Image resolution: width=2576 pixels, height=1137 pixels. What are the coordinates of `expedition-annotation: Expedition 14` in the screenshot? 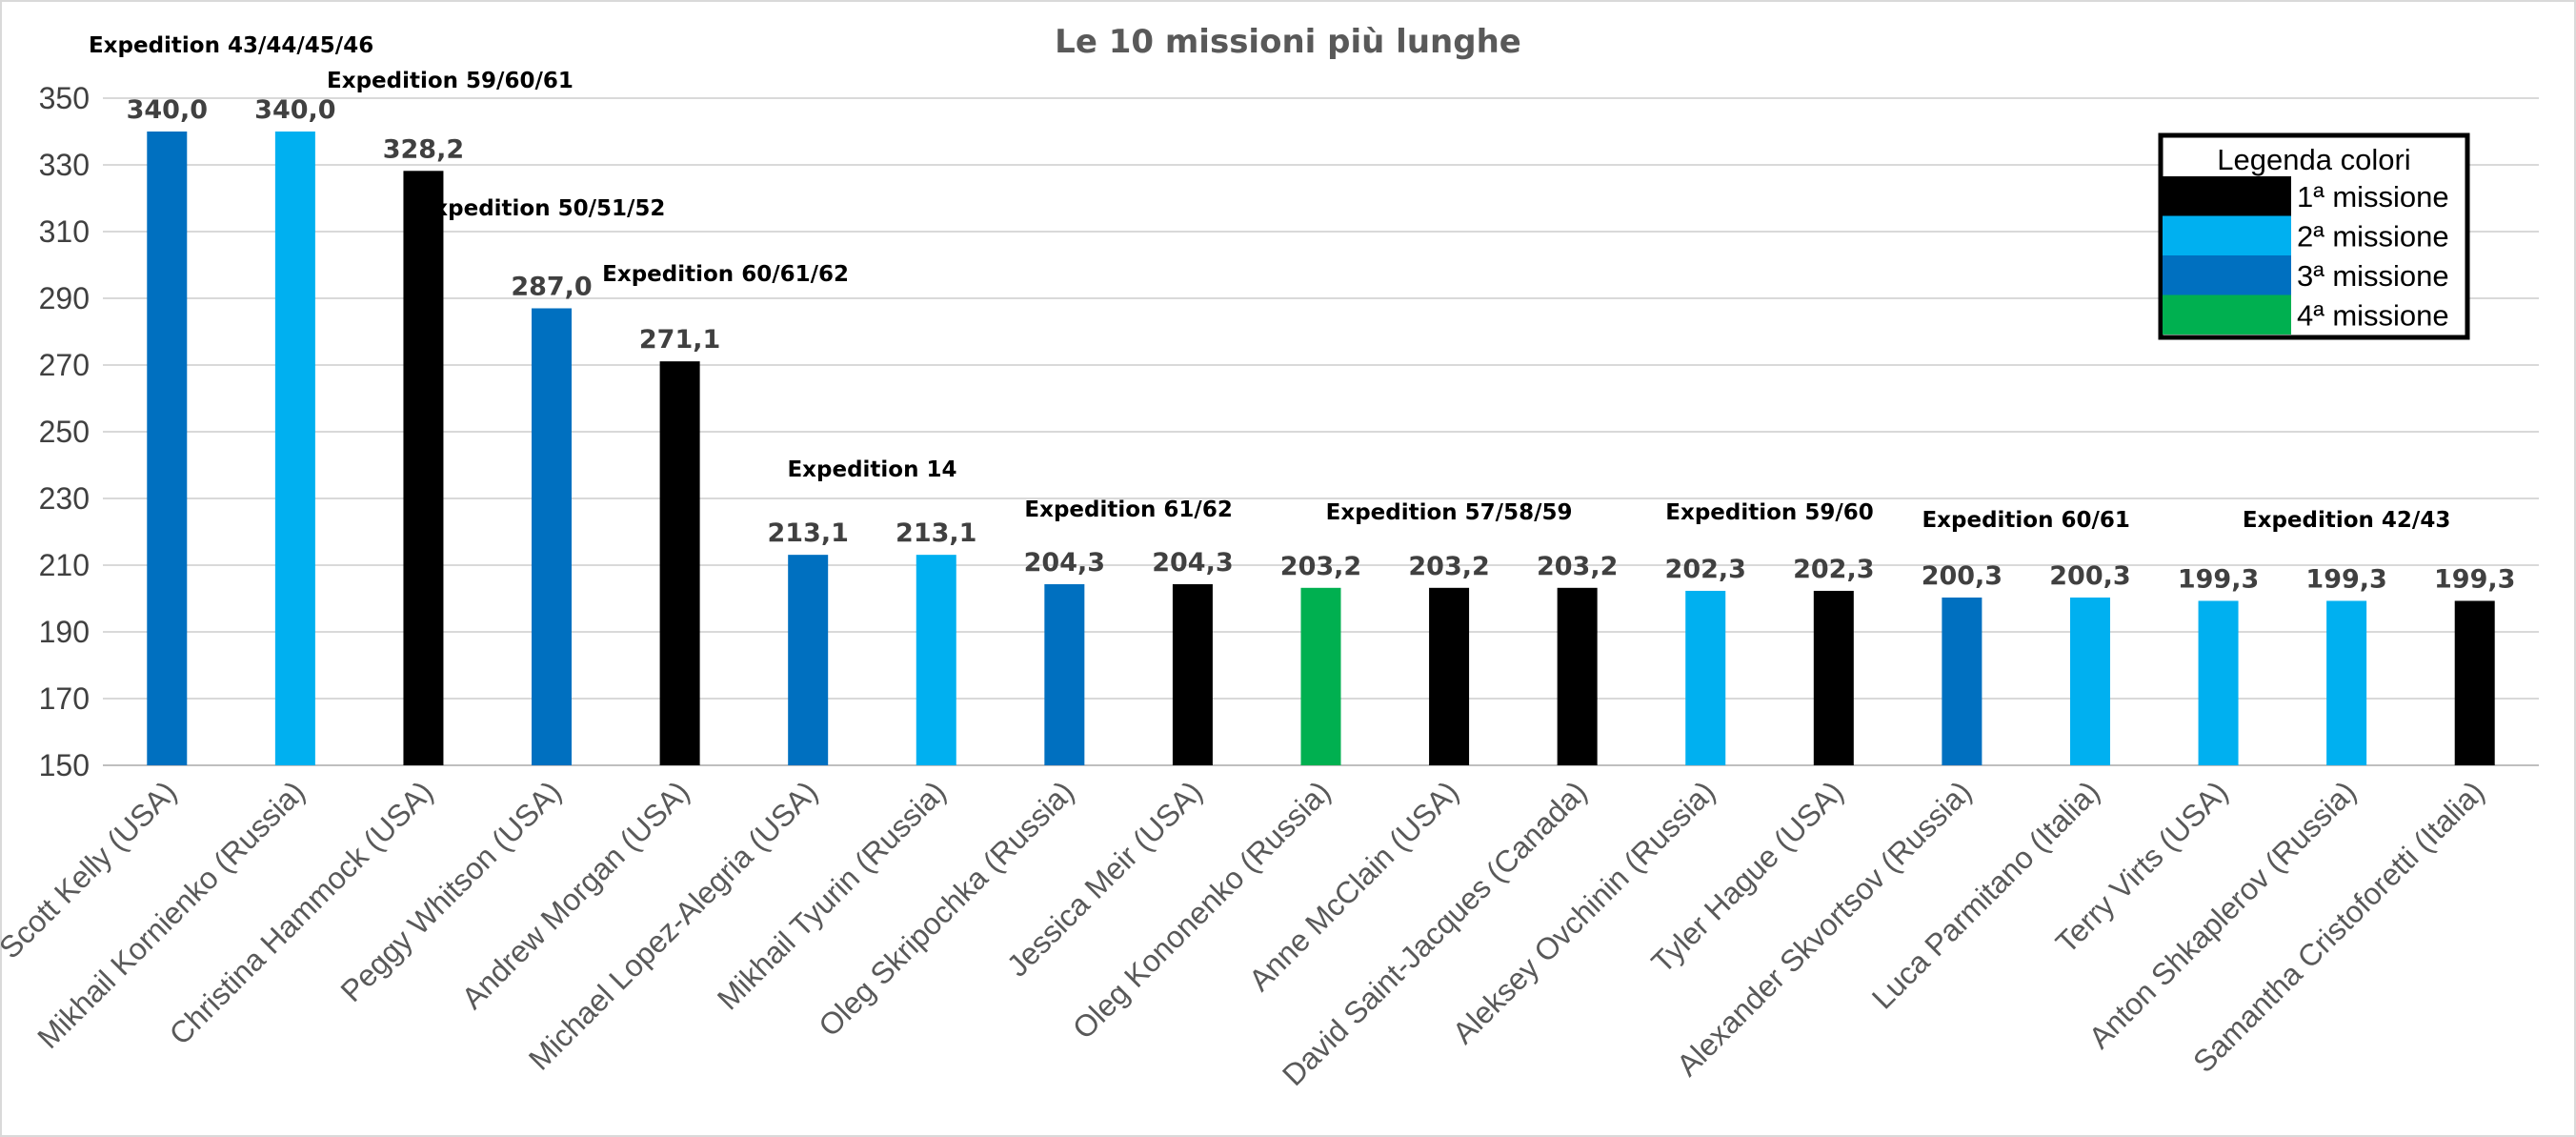 It's located at (871, 470).